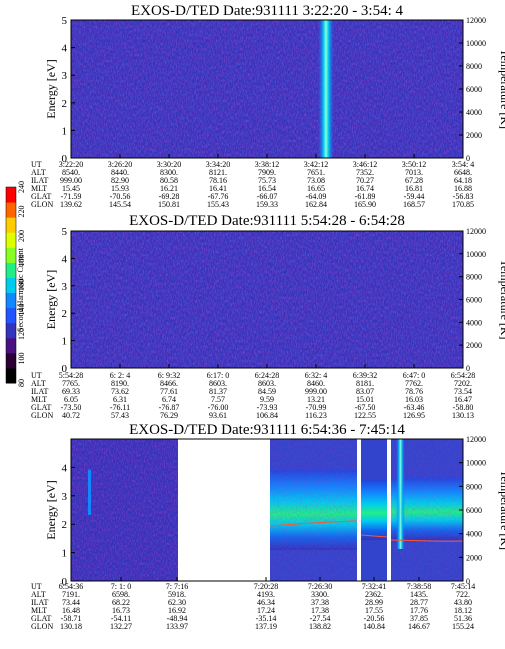  Describe the element at coordinates (120, 180) in the screenshot. I see `orbit-cell: 82.90` at that location.